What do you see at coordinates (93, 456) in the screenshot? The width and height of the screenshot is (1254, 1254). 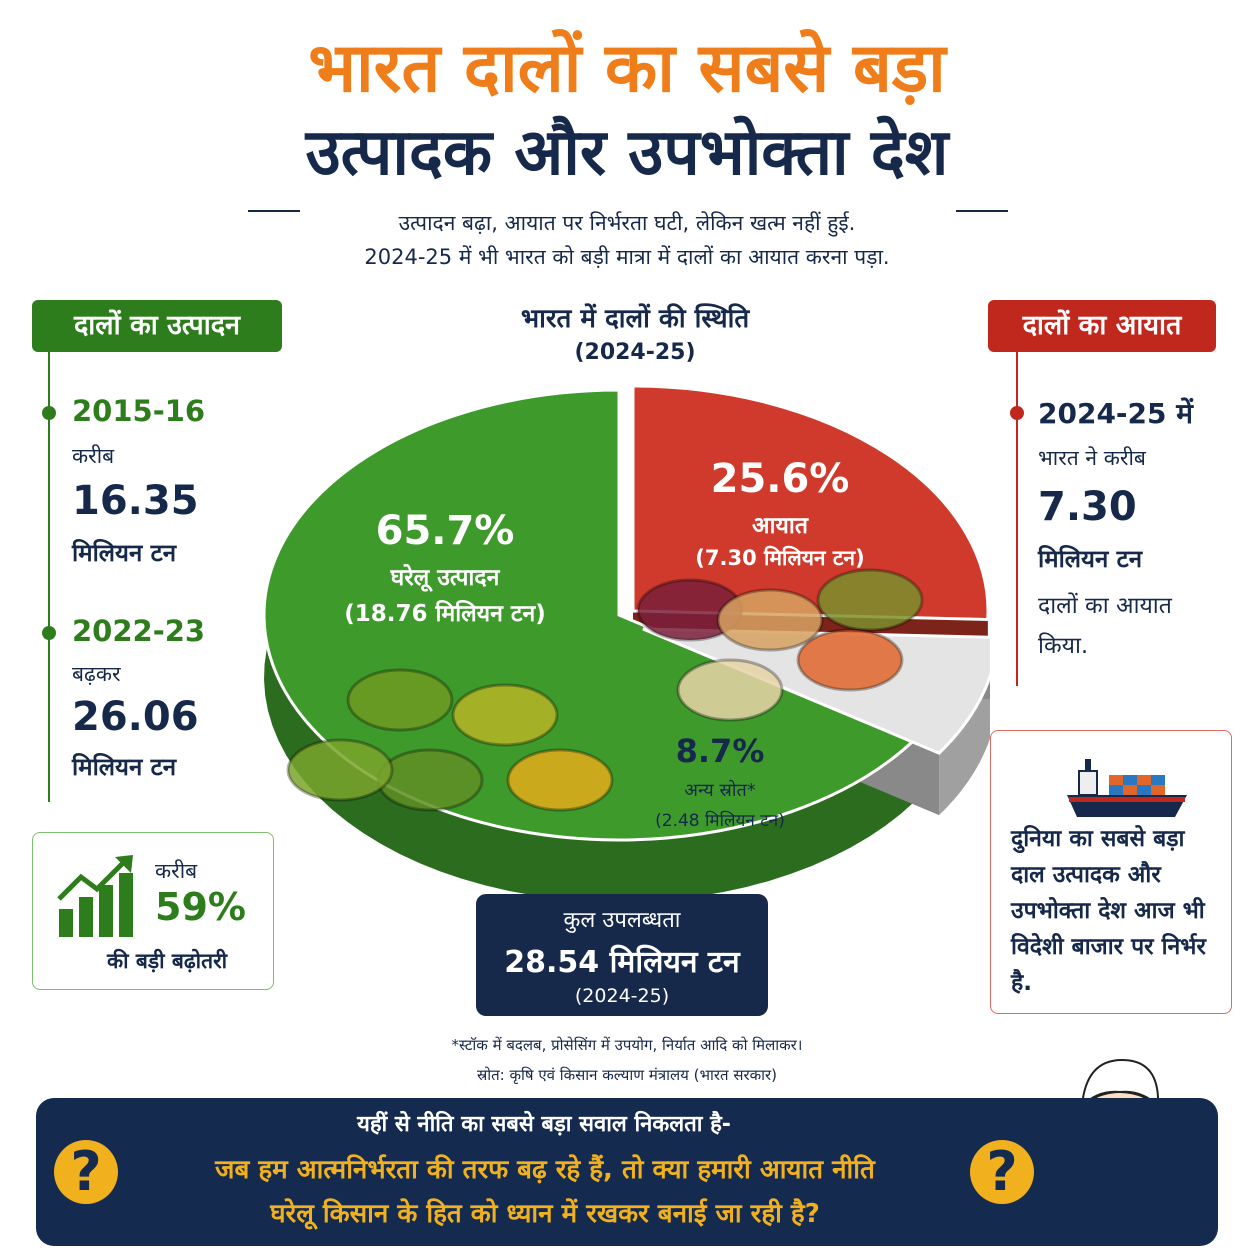 I see `production-qualifier-1: करीब` at bounding box center [93, 456].